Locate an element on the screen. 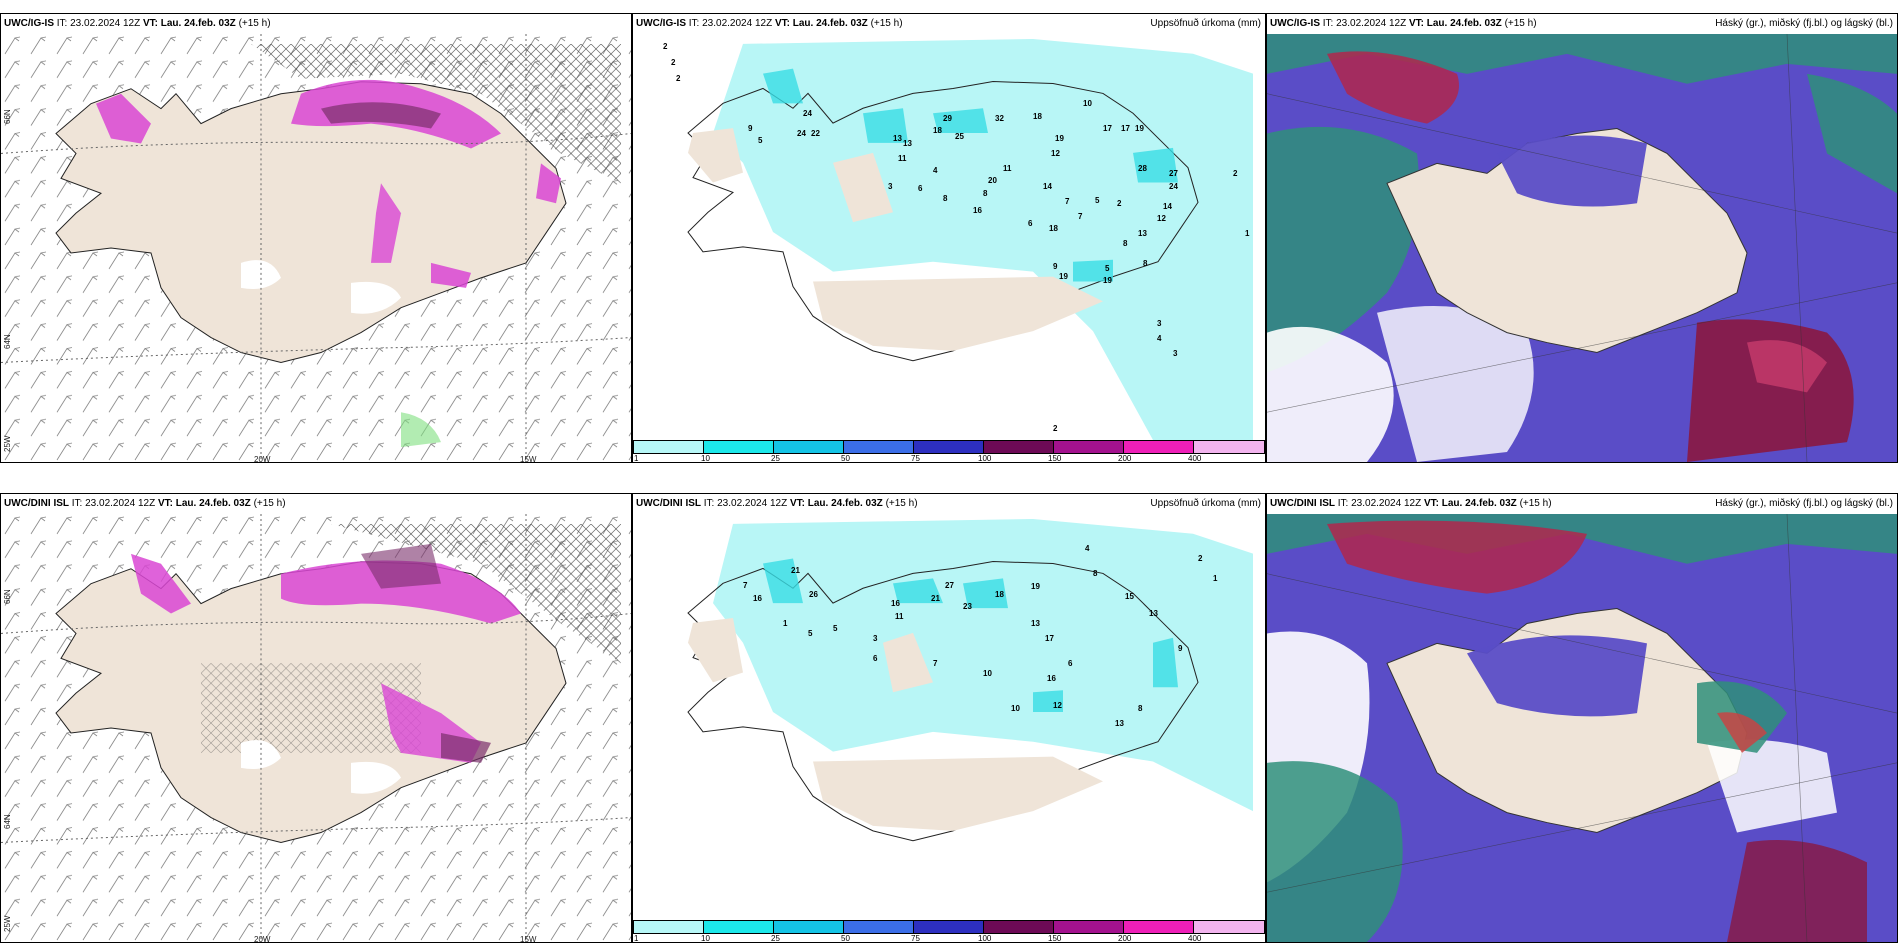 This screenshot has width=1900, height=950. cloud-map-svg is located at coordinates (1582, 728).